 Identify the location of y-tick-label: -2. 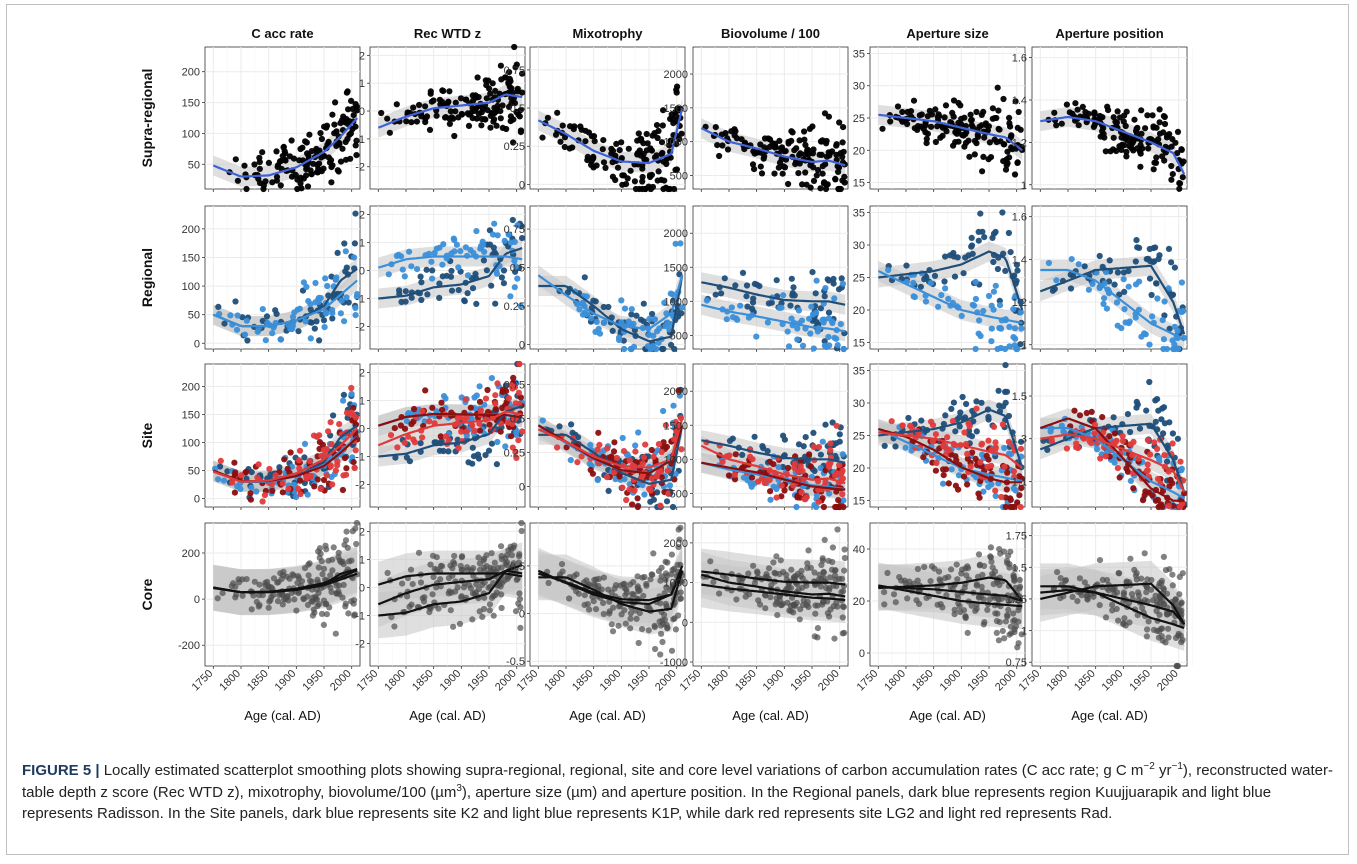
(360, 486).